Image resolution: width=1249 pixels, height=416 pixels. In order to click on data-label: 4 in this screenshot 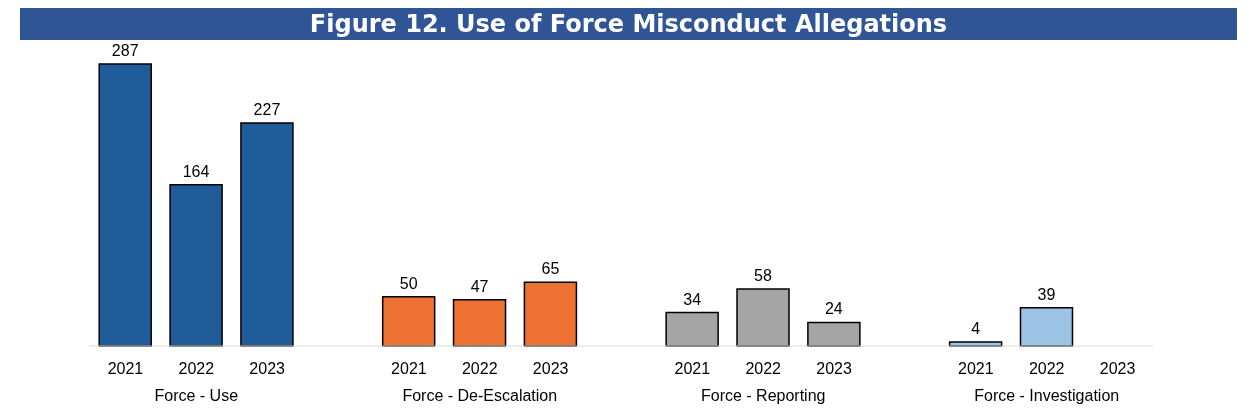, I will do `click(976, 329)`.